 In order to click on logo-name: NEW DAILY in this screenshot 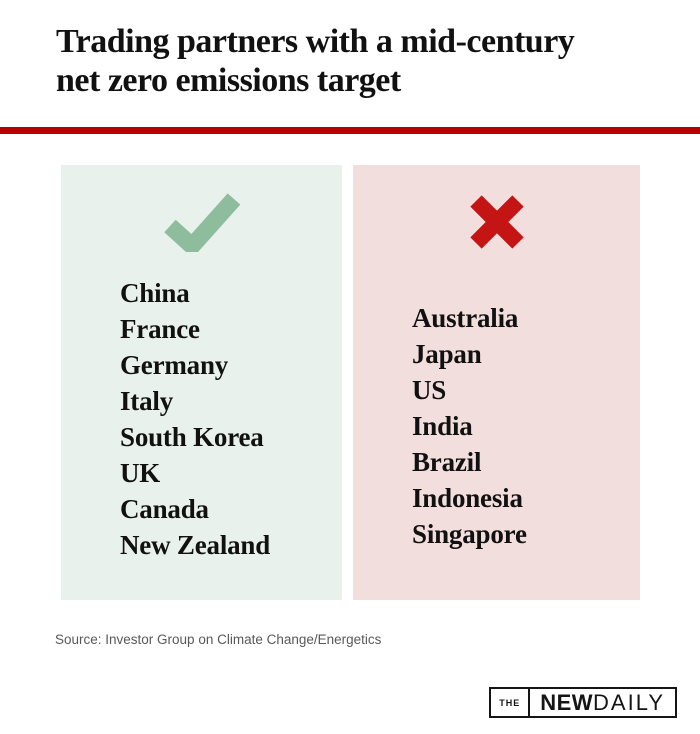, I will do `click(602, 702)`.